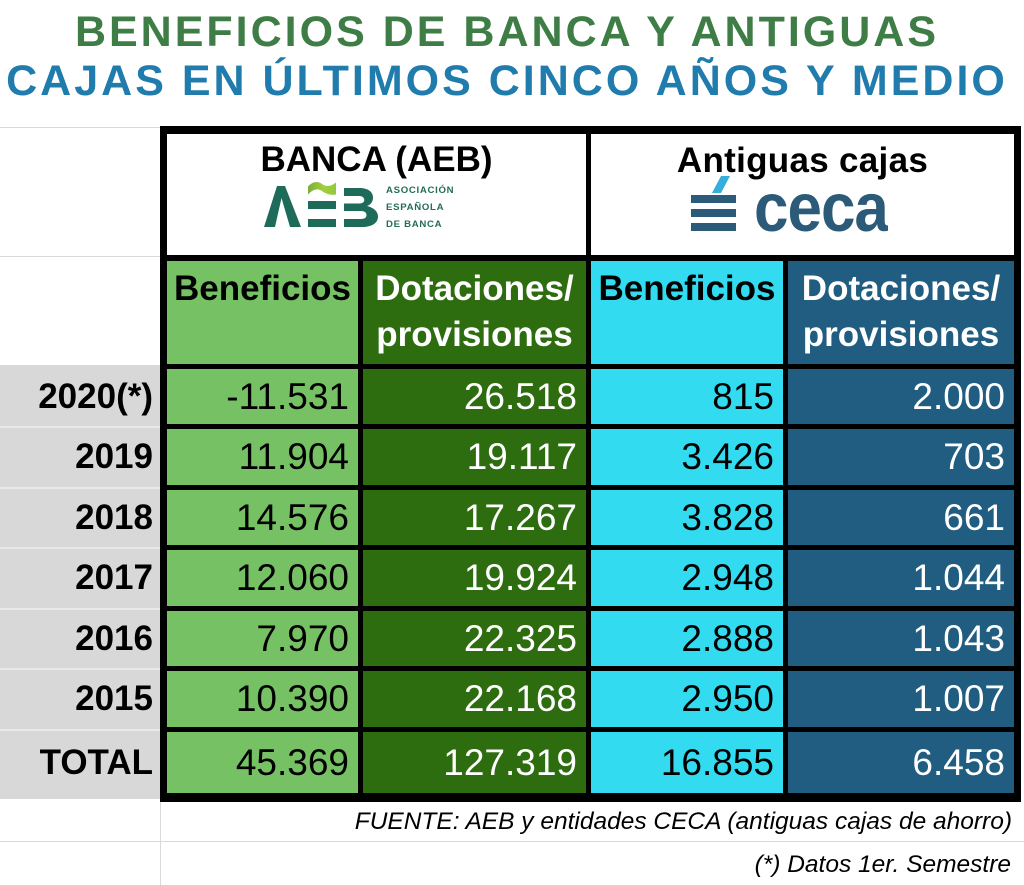 The height and width of the screenshot is (885, 1024). Describe the element at coordinates (414, 224) in the screenshot. I see `svg-text: DE BANCA` at that location.